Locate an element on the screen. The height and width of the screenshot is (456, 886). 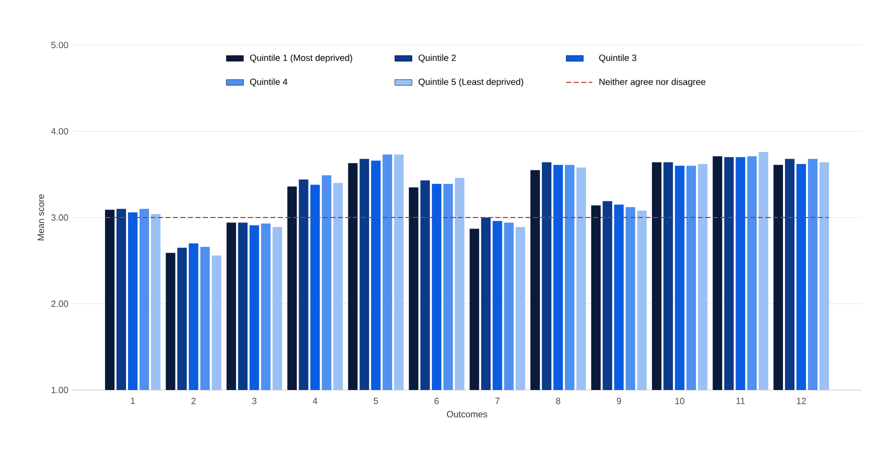
x-tick-label: 2 is located at coordinates (193, 401).